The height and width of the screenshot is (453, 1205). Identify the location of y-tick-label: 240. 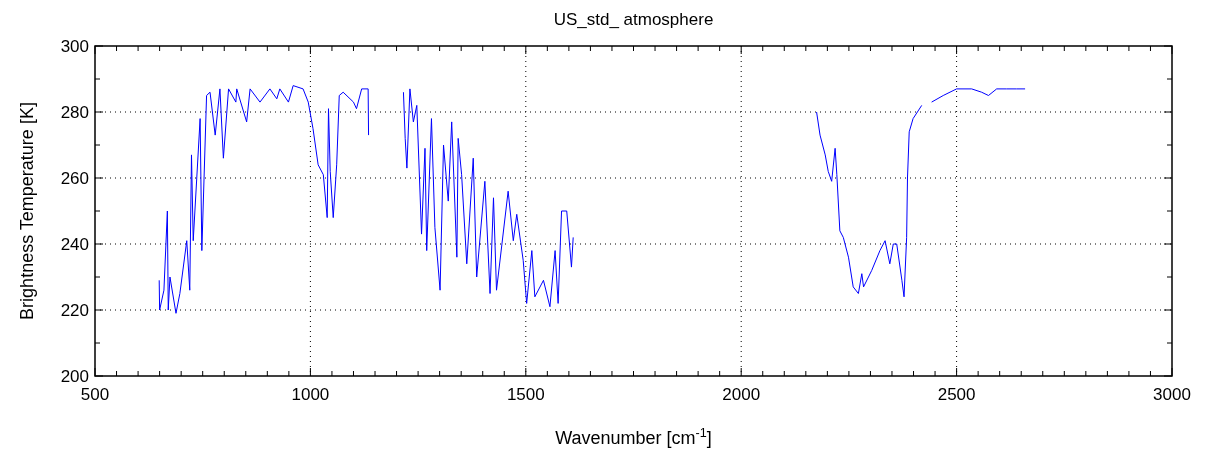
(74, 244).